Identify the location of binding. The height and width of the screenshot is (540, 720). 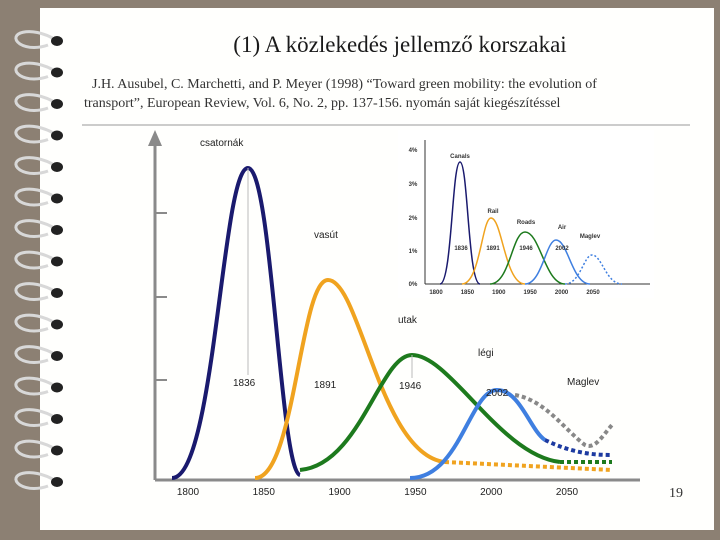
(38, 260).